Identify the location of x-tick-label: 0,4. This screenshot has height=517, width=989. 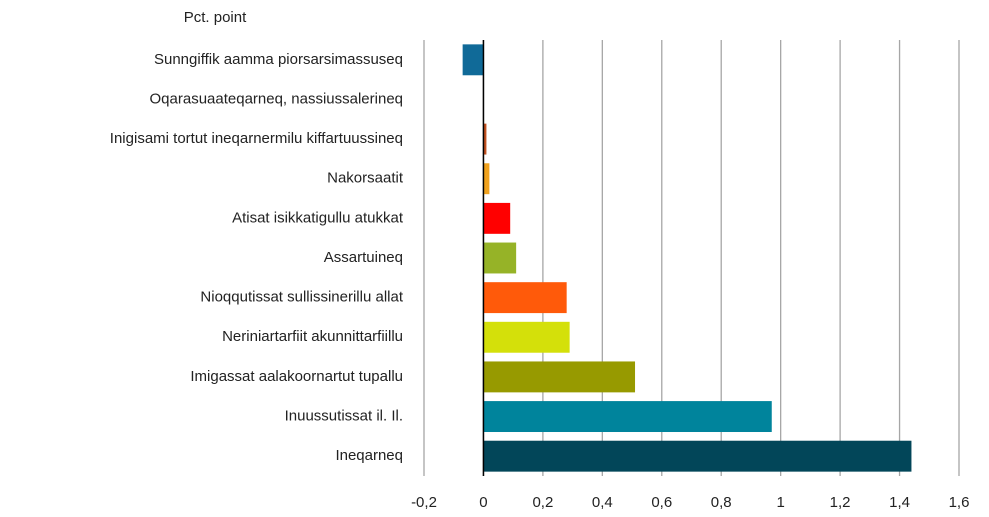
(602, 502).